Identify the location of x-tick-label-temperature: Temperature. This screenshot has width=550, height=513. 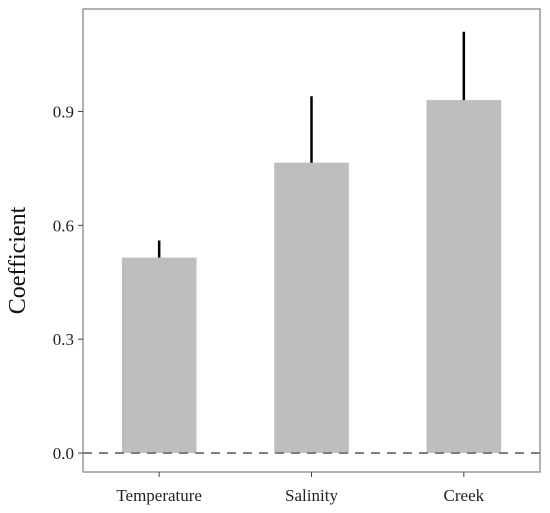
(159, 495).